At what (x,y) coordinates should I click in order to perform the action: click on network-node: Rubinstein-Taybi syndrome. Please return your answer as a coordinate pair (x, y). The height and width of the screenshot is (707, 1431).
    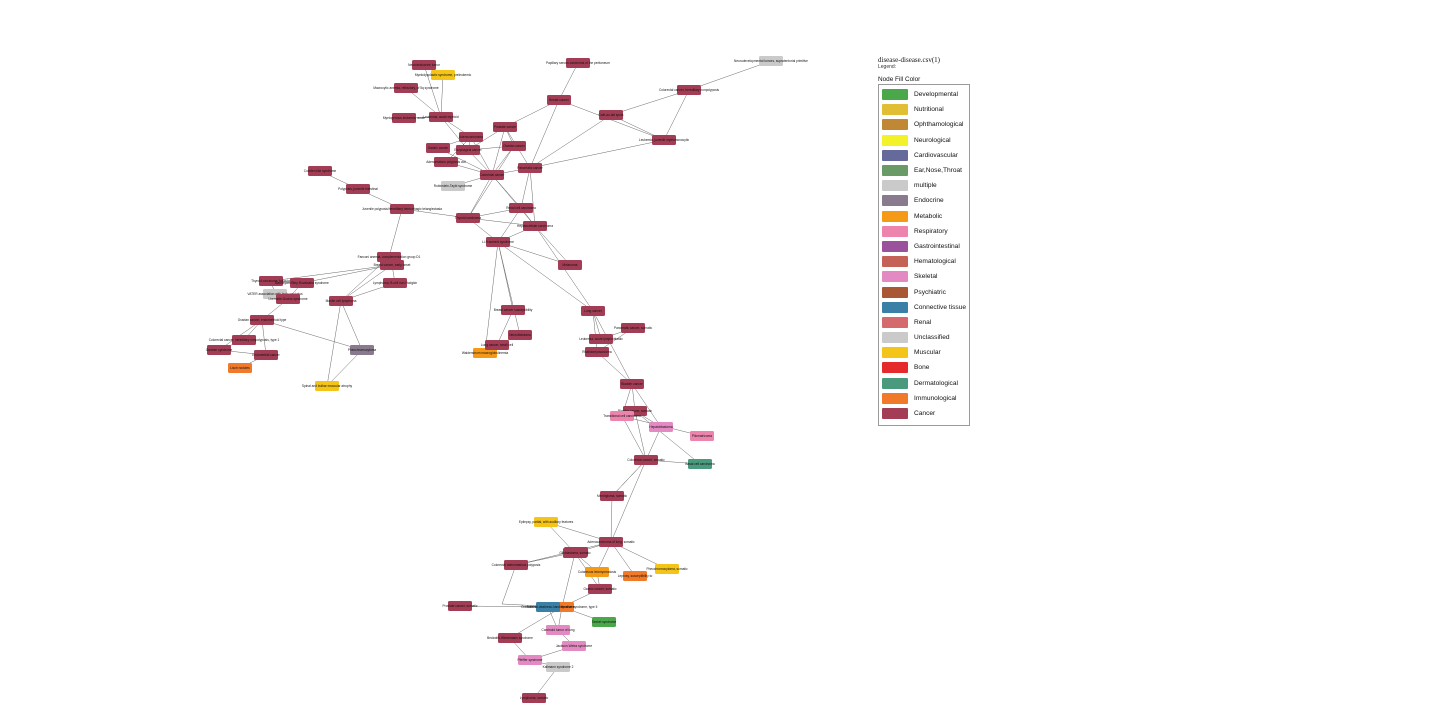
    Looking at the image, I should click on (453, 186).